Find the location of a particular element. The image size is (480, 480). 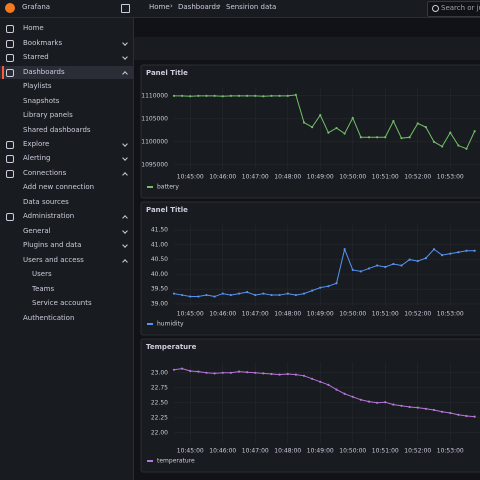

nav-item: Teams is located at coordinates (43, 289).